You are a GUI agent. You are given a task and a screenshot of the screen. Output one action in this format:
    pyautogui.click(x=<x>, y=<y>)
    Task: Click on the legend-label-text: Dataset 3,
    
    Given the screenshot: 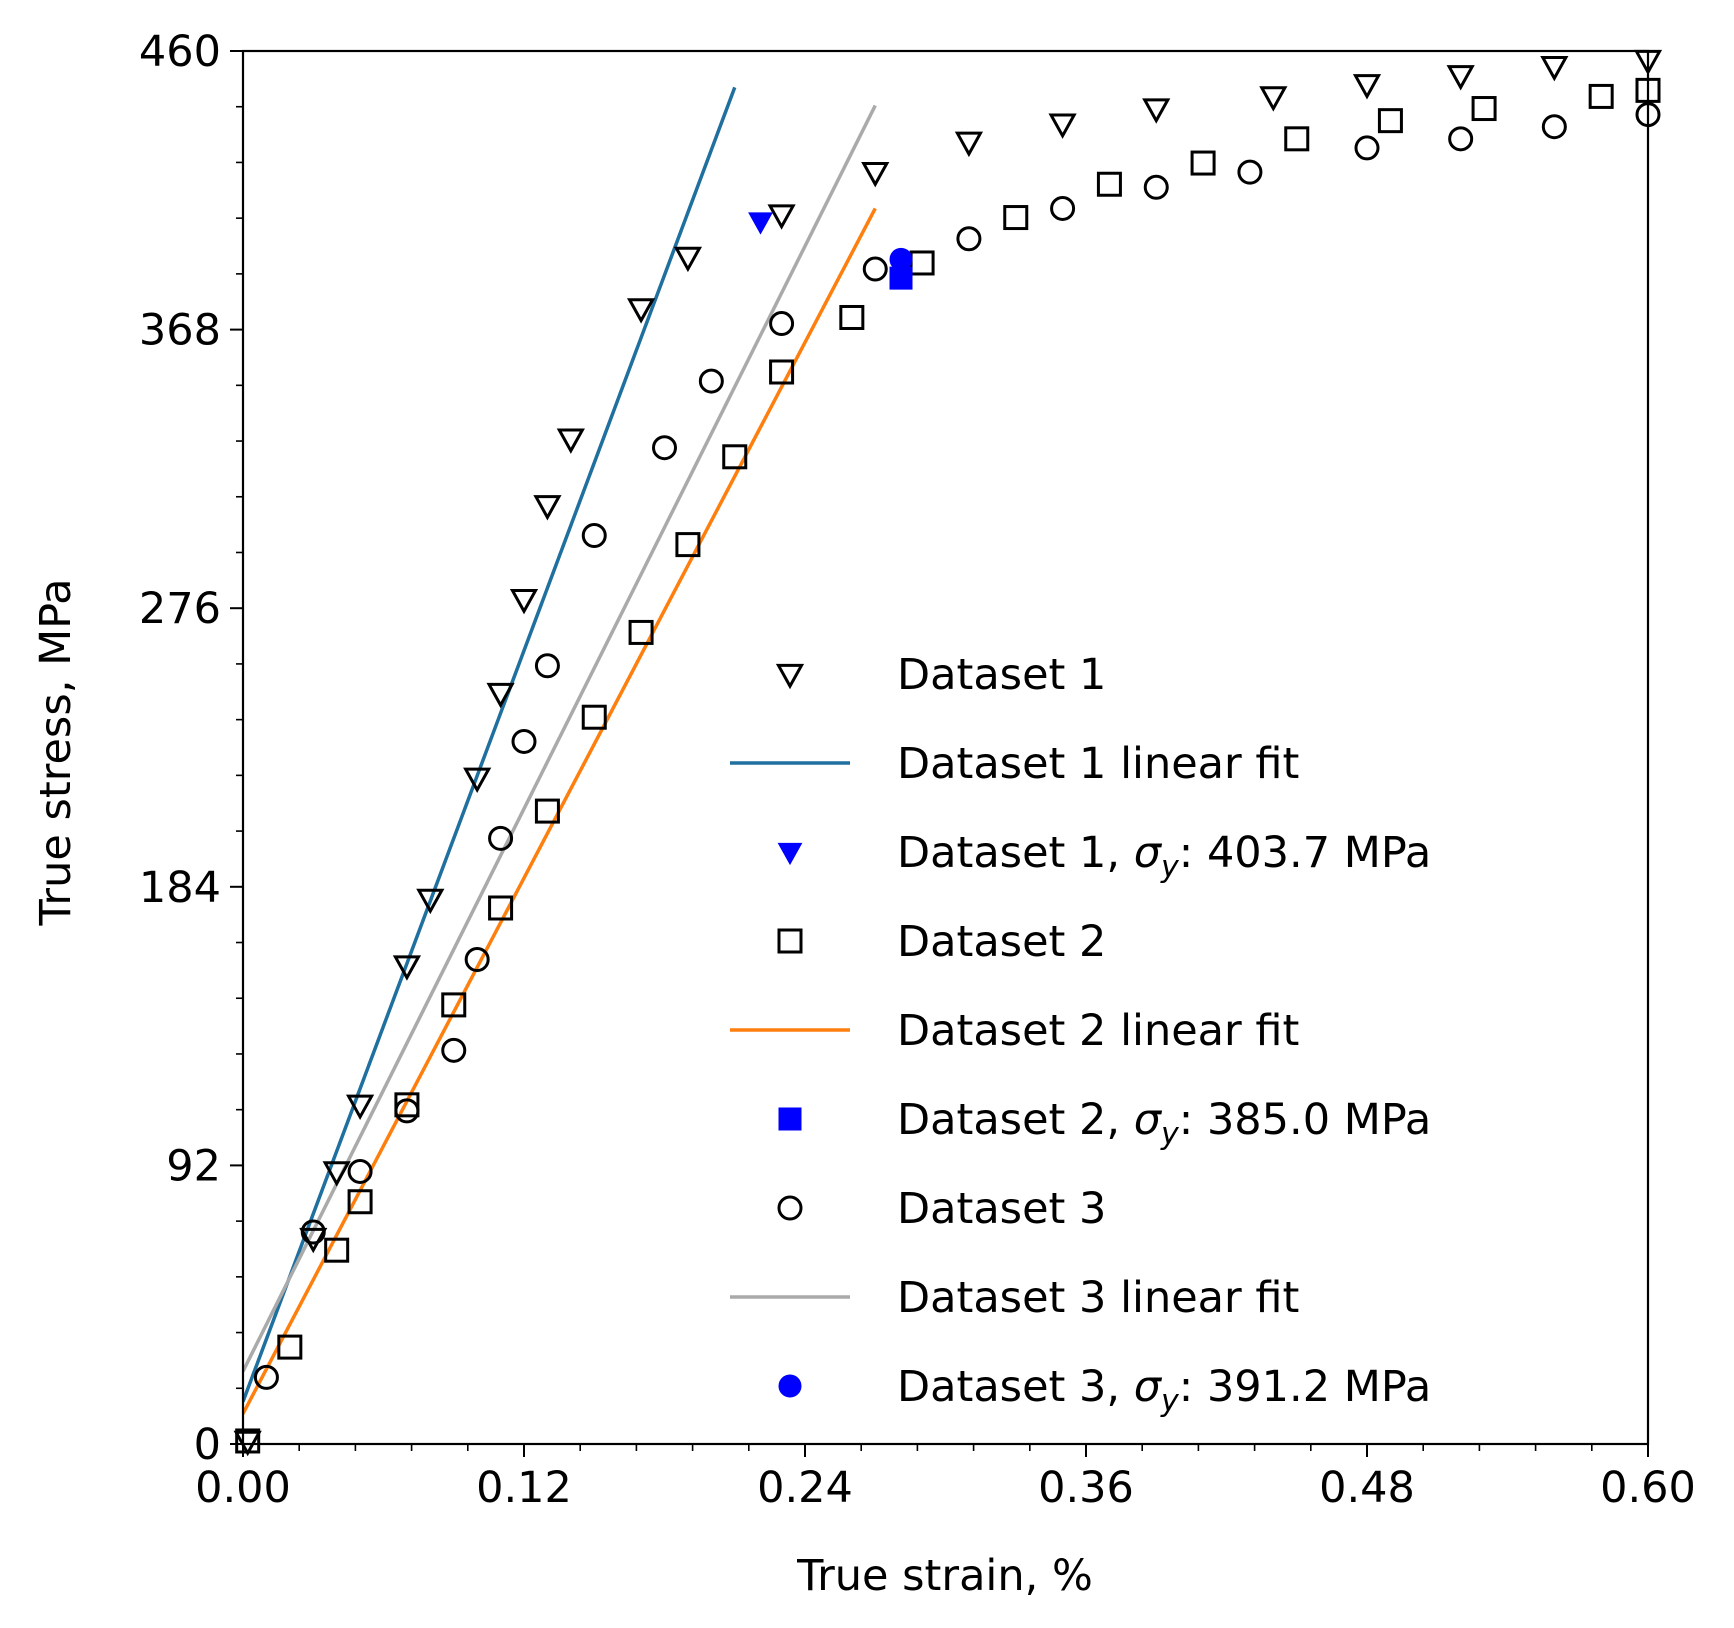 What is the action you would take?
    pyautogui.click(x=1015, y=1387)
    